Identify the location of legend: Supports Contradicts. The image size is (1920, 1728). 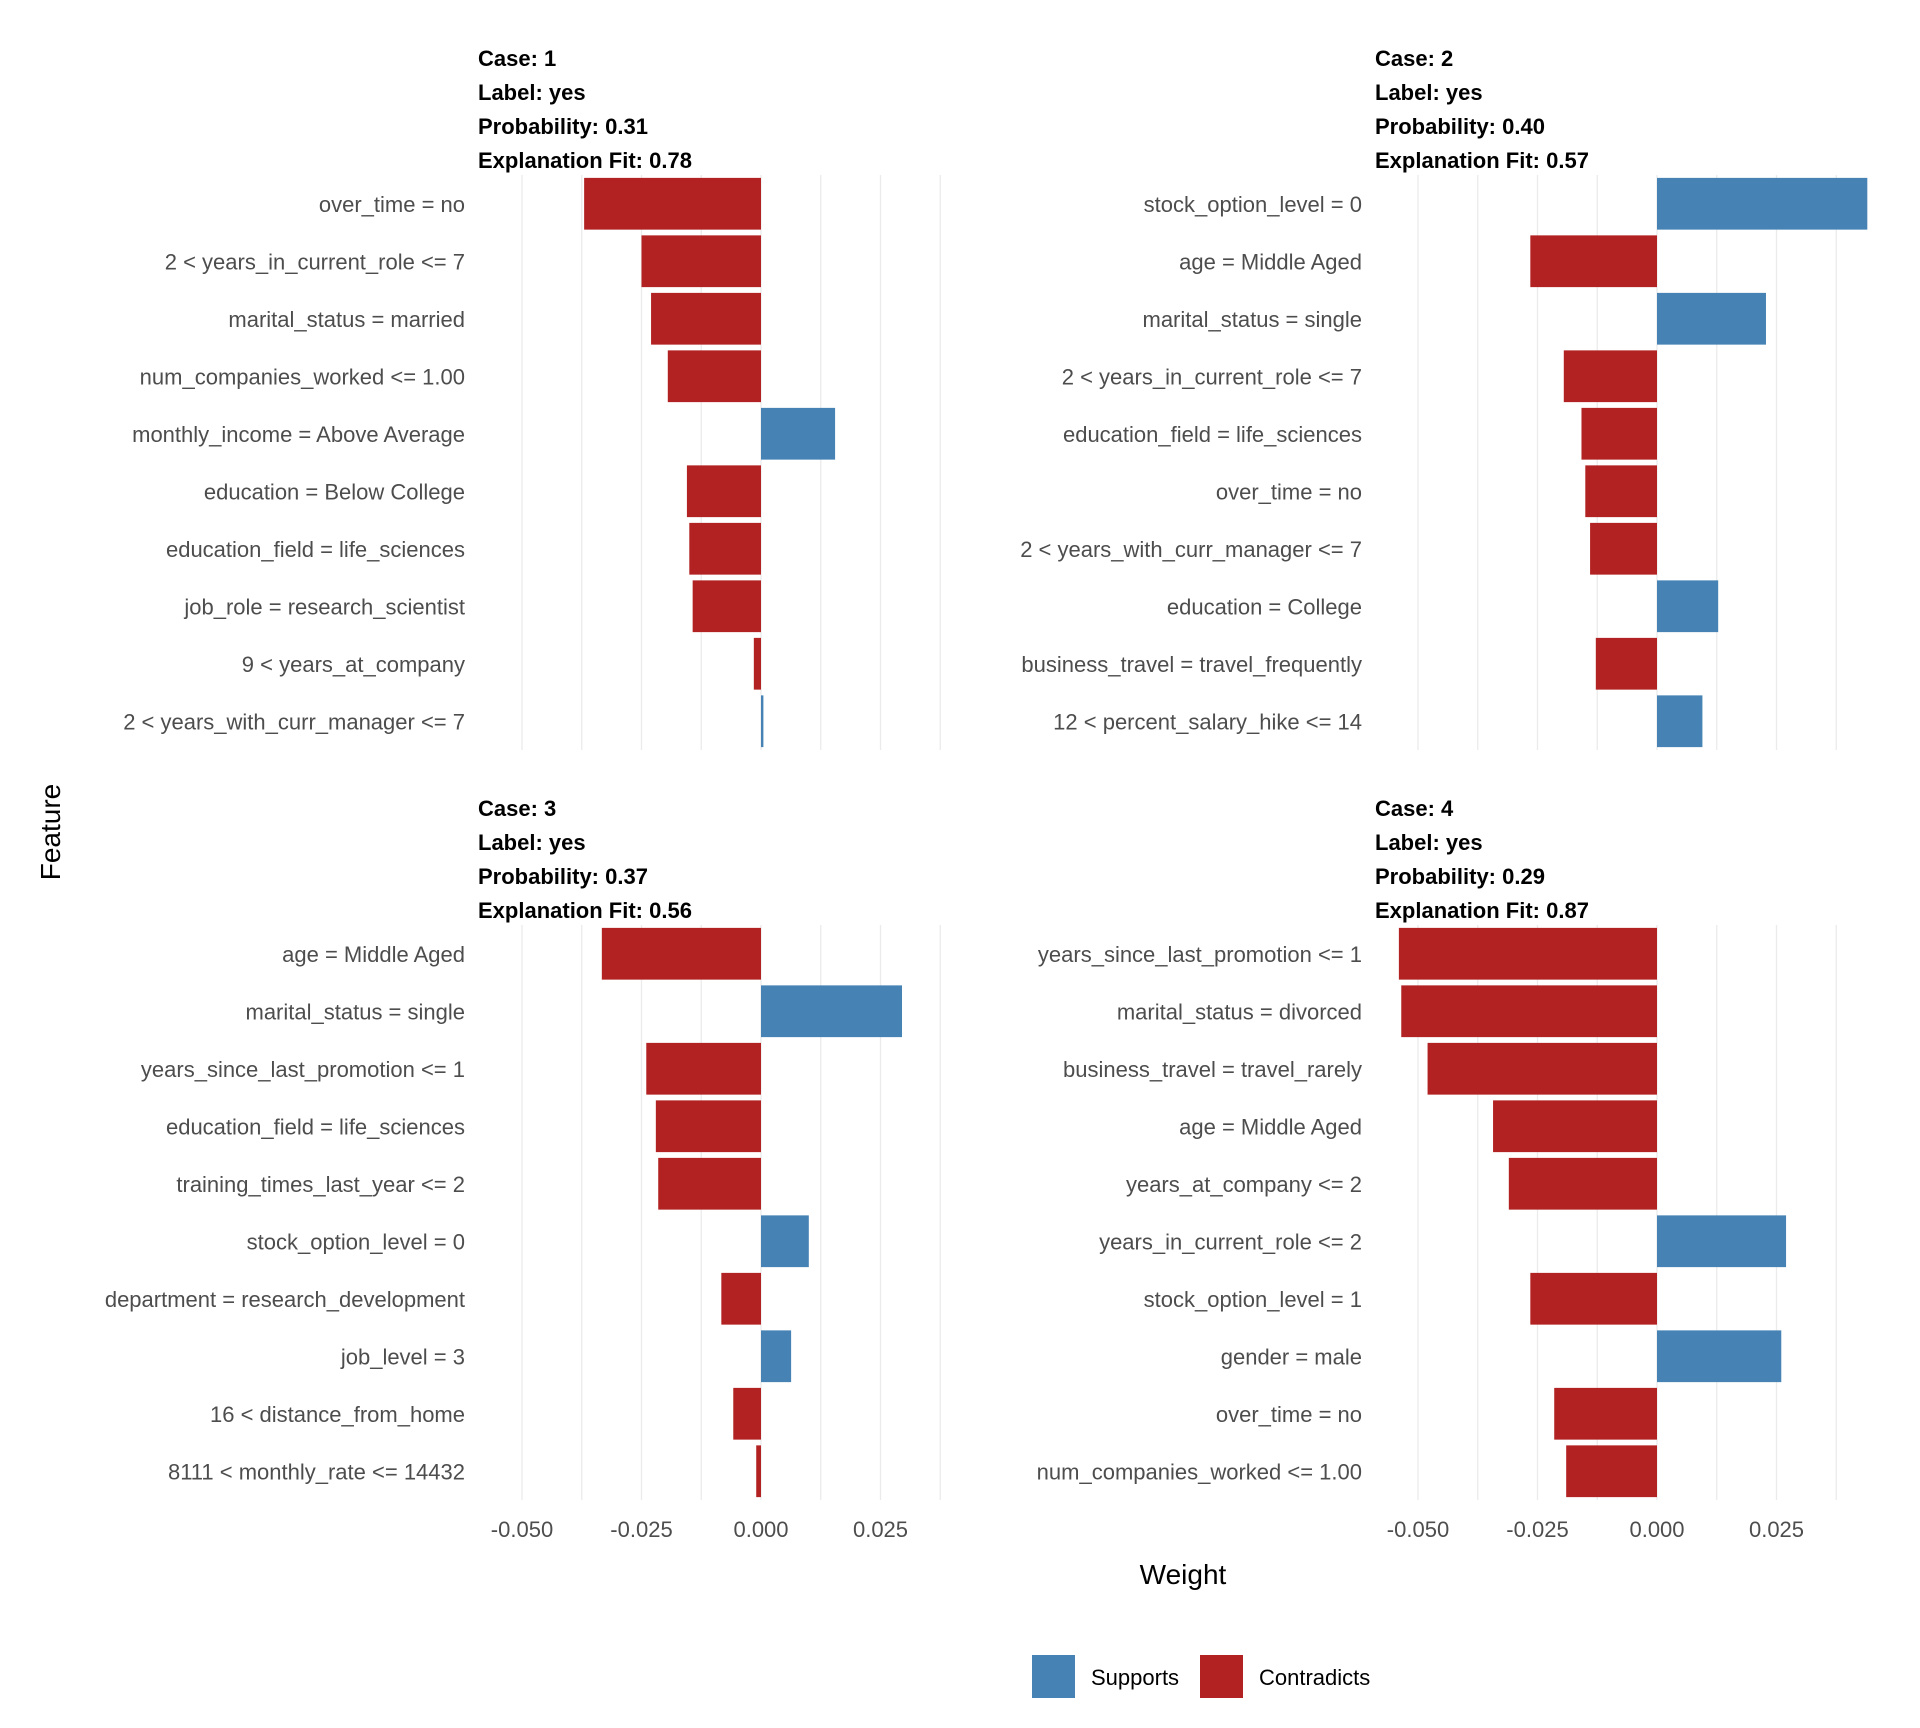
(1201, 1676).